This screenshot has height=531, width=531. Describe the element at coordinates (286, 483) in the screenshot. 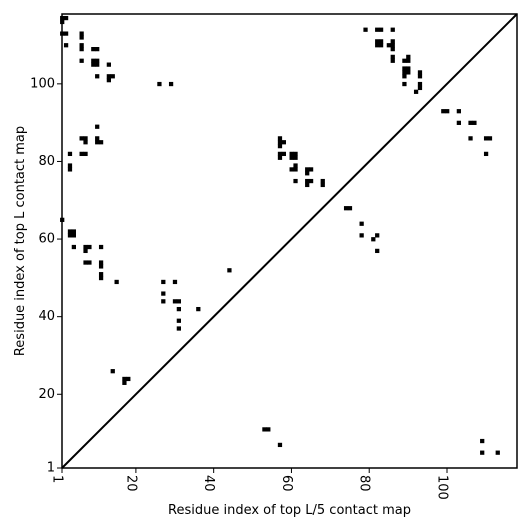

I see `x-tick-label: 60` at that location.